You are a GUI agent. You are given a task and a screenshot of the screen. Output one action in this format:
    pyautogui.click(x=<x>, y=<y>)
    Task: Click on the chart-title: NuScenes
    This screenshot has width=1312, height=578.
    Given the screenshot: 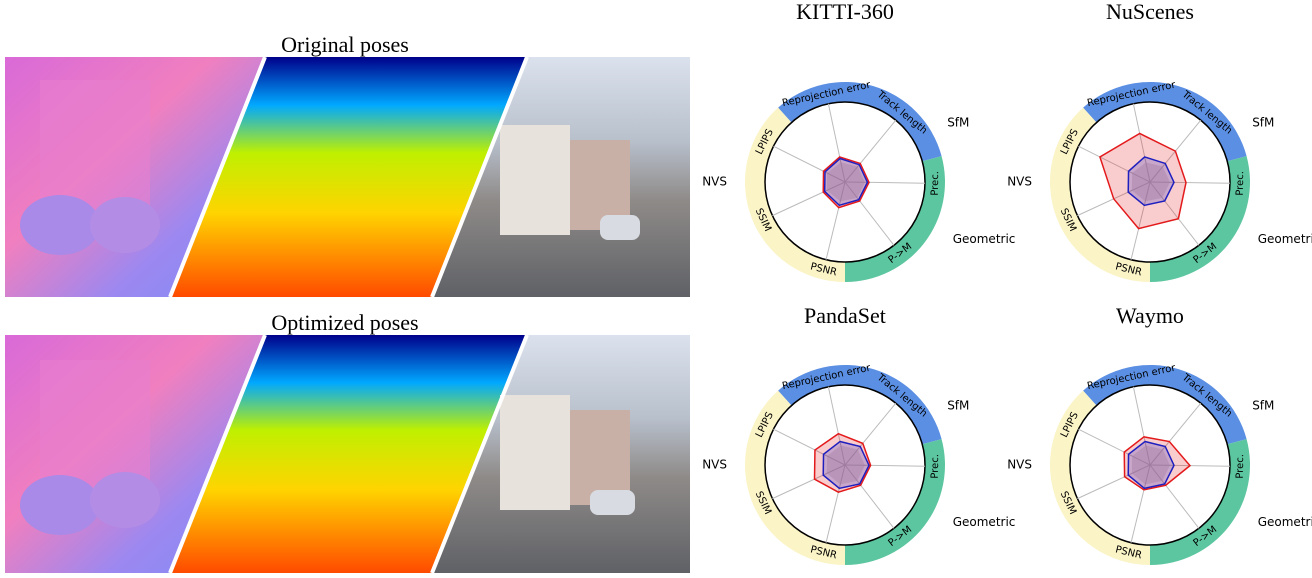 What is the action you would take?
    pyautogui.click(x=1150, y=12)
    